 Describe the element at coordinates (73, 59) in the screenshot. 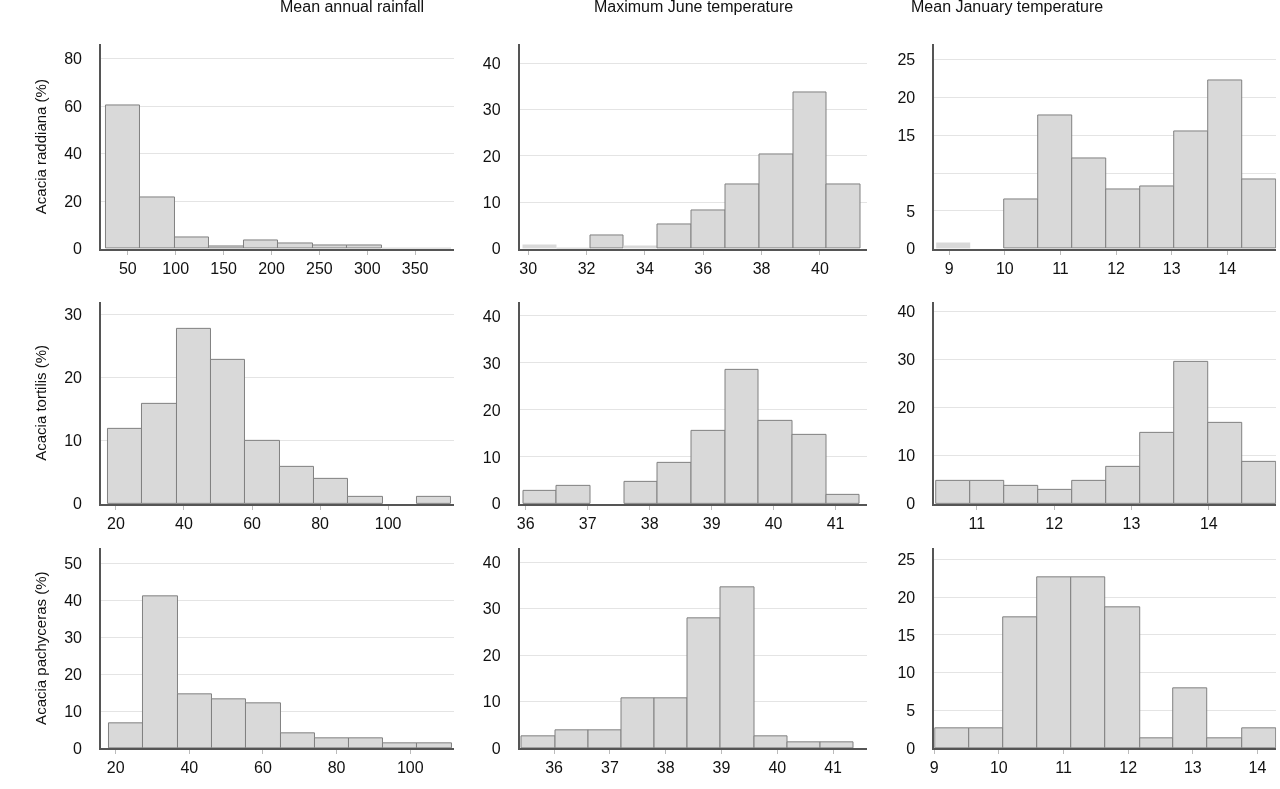

I see `y-tick-label: 80` at that location.